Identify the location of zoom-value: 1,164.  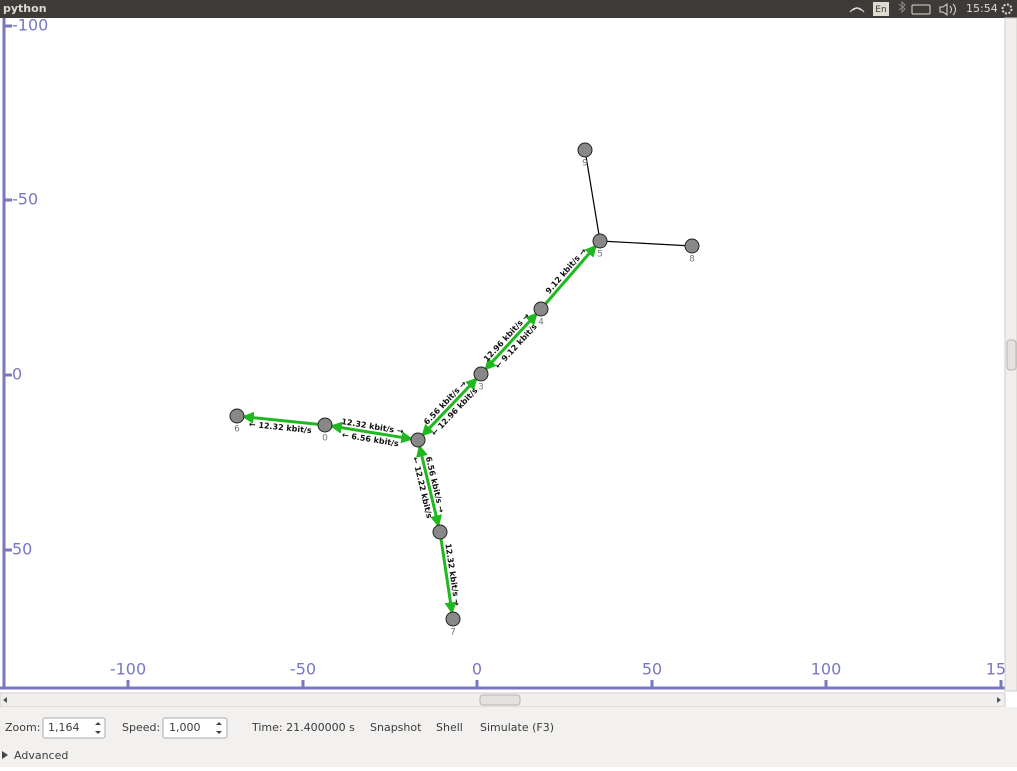
(64, 727).